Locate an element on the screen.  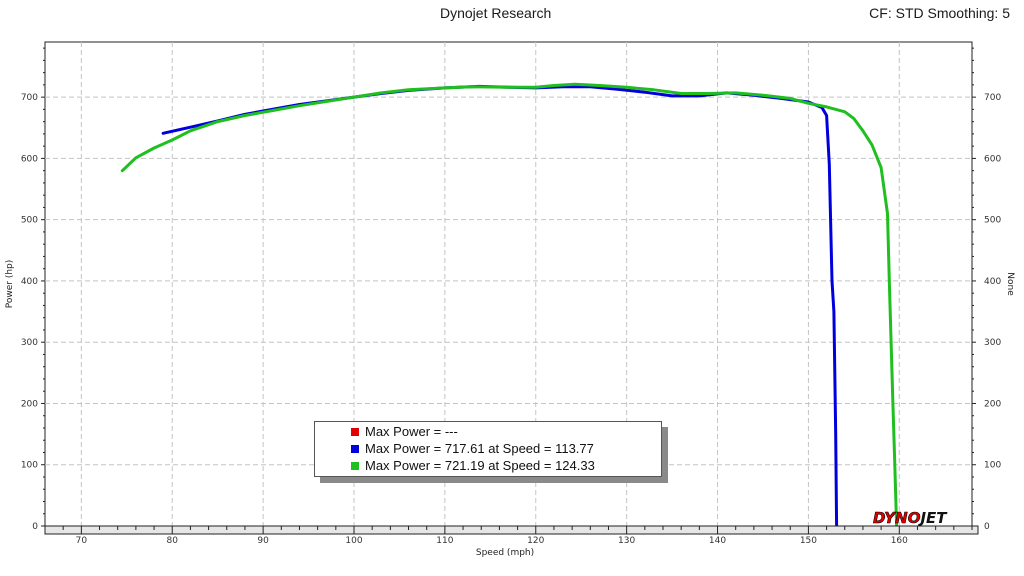
x-tick-label: 110 is located at coordinates (444, 541).